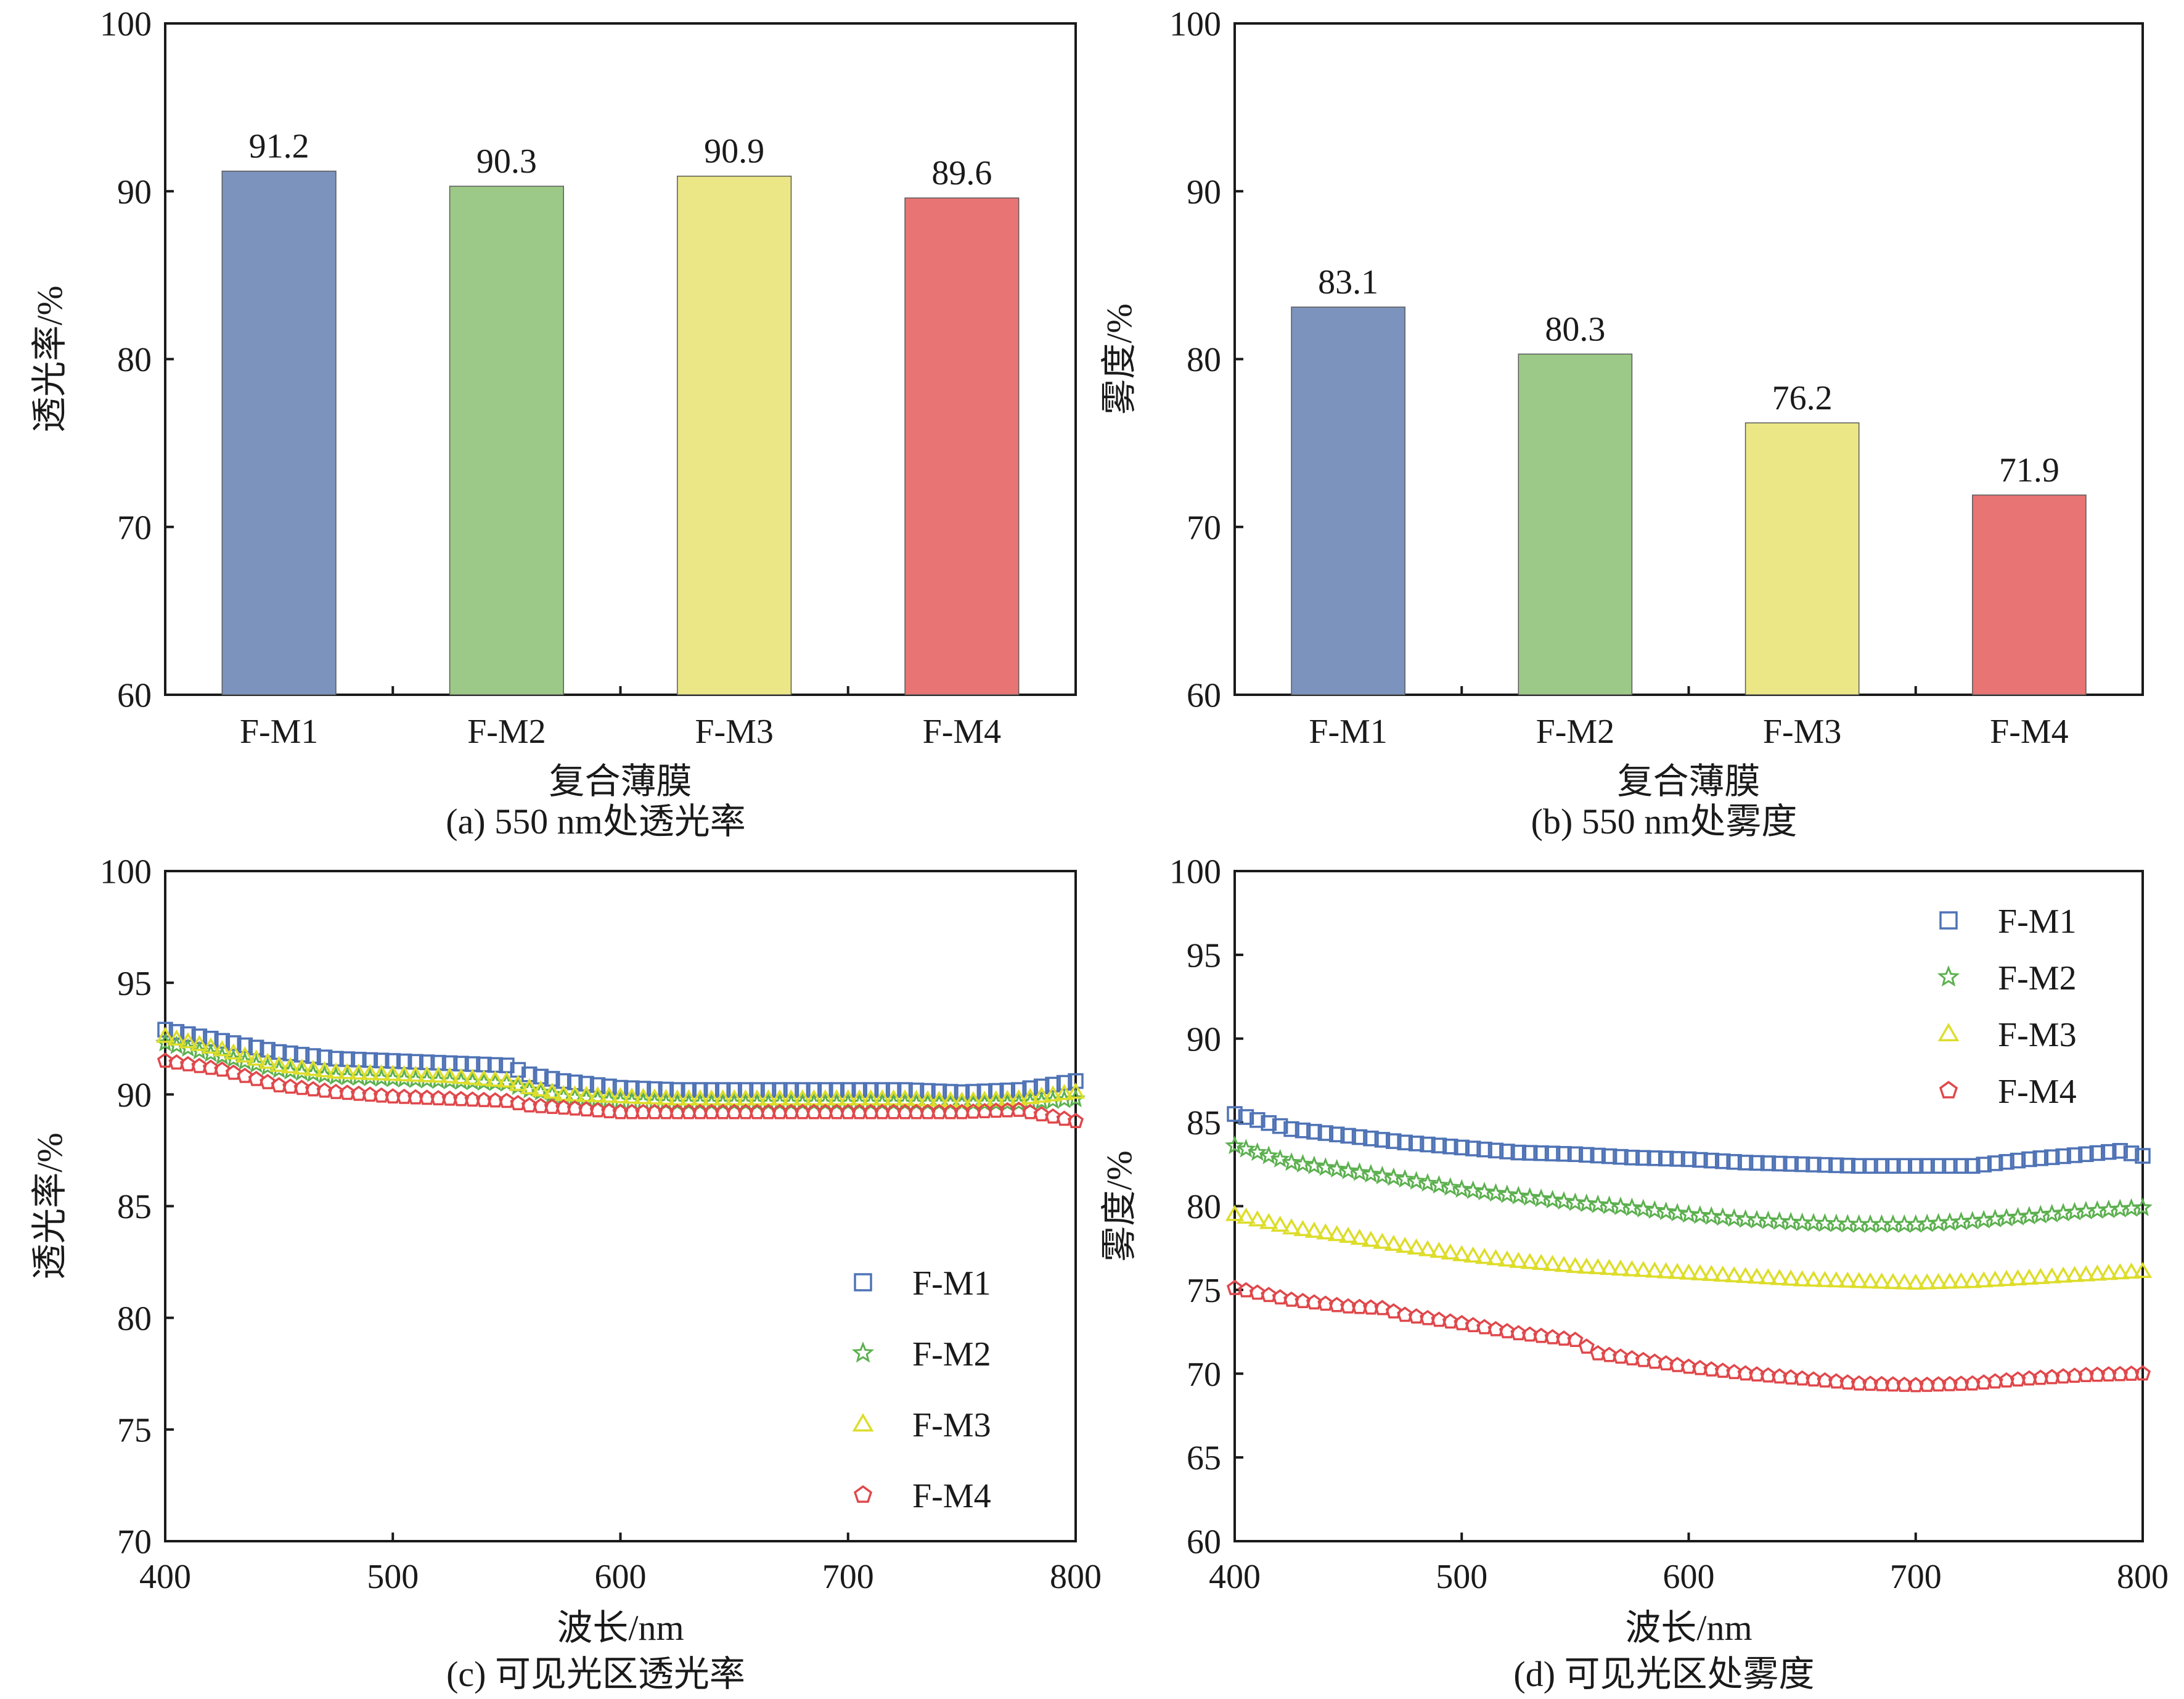 The width and height of the screenshot is (2184, 1699). What do you see at coordinates (1348, 500) in the screenshot?
I see `bar-F-M1` at bounding box center [1348, 500].